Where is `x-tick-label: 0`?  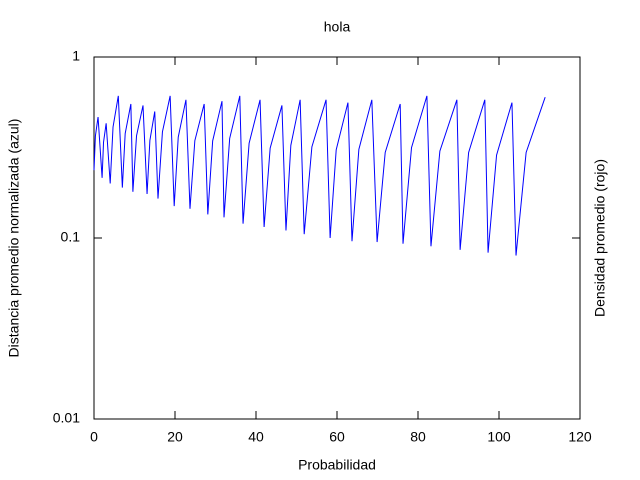 x-tick-label: 0 is located at coordinates (94, 437).